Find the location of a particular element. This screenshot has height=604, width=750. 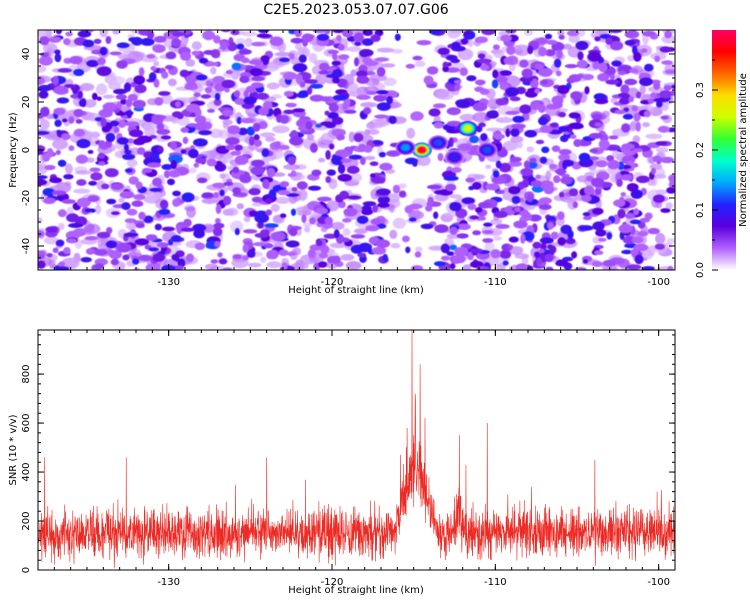

y-tick-label: 400 is located at coordinates (26, 471).